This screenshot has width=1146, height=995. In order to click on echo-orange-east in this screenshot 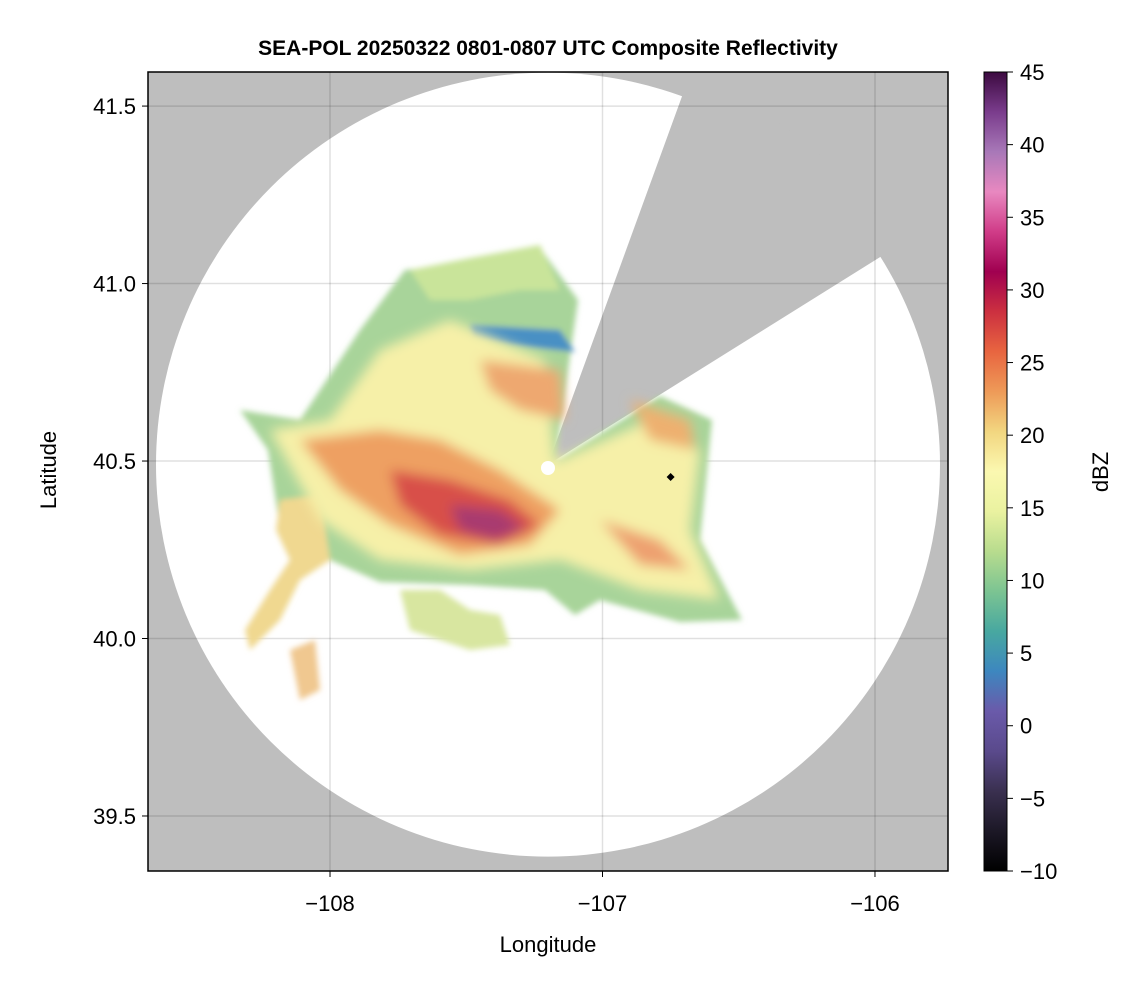, I will do `click(662, 425)`.